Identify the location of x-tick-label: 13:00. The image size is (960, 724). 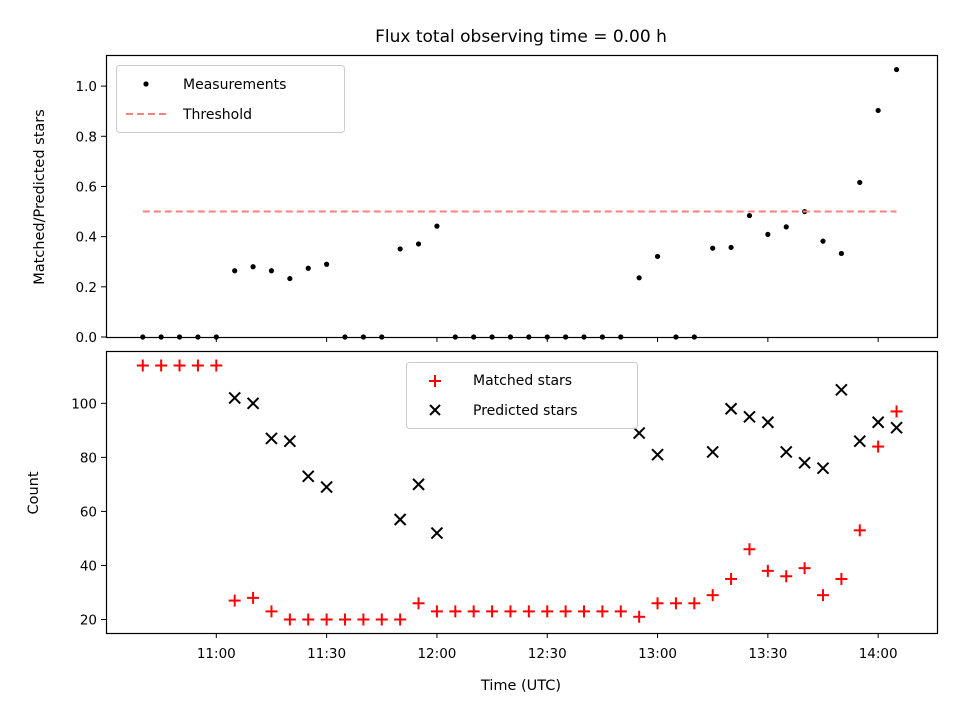
(657, 654).